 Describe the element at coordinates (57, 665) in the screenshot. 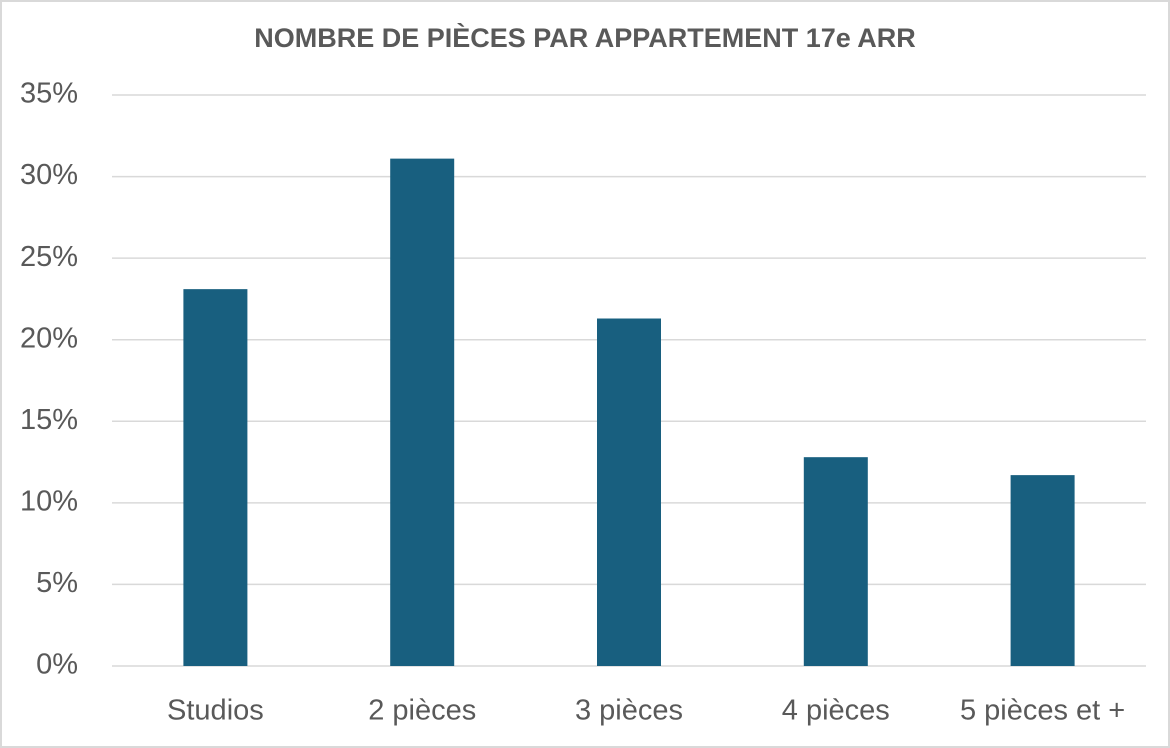

I see `y-tick-label: 0%` at that location.